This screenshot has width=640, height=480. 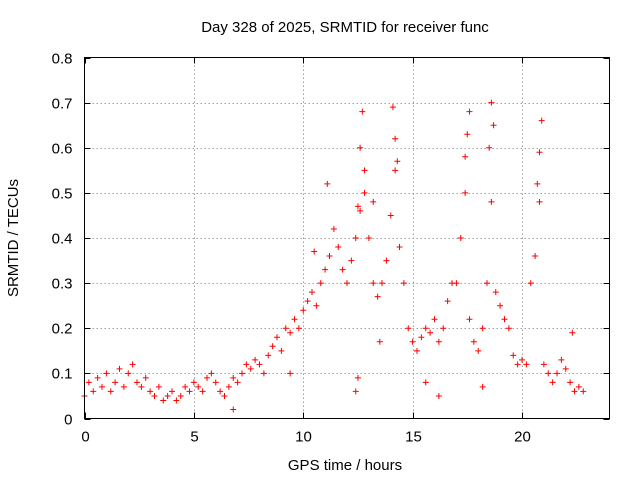 I want to click on y-axis-label: SRMTID / TECUs, so click(x=13, y=238).